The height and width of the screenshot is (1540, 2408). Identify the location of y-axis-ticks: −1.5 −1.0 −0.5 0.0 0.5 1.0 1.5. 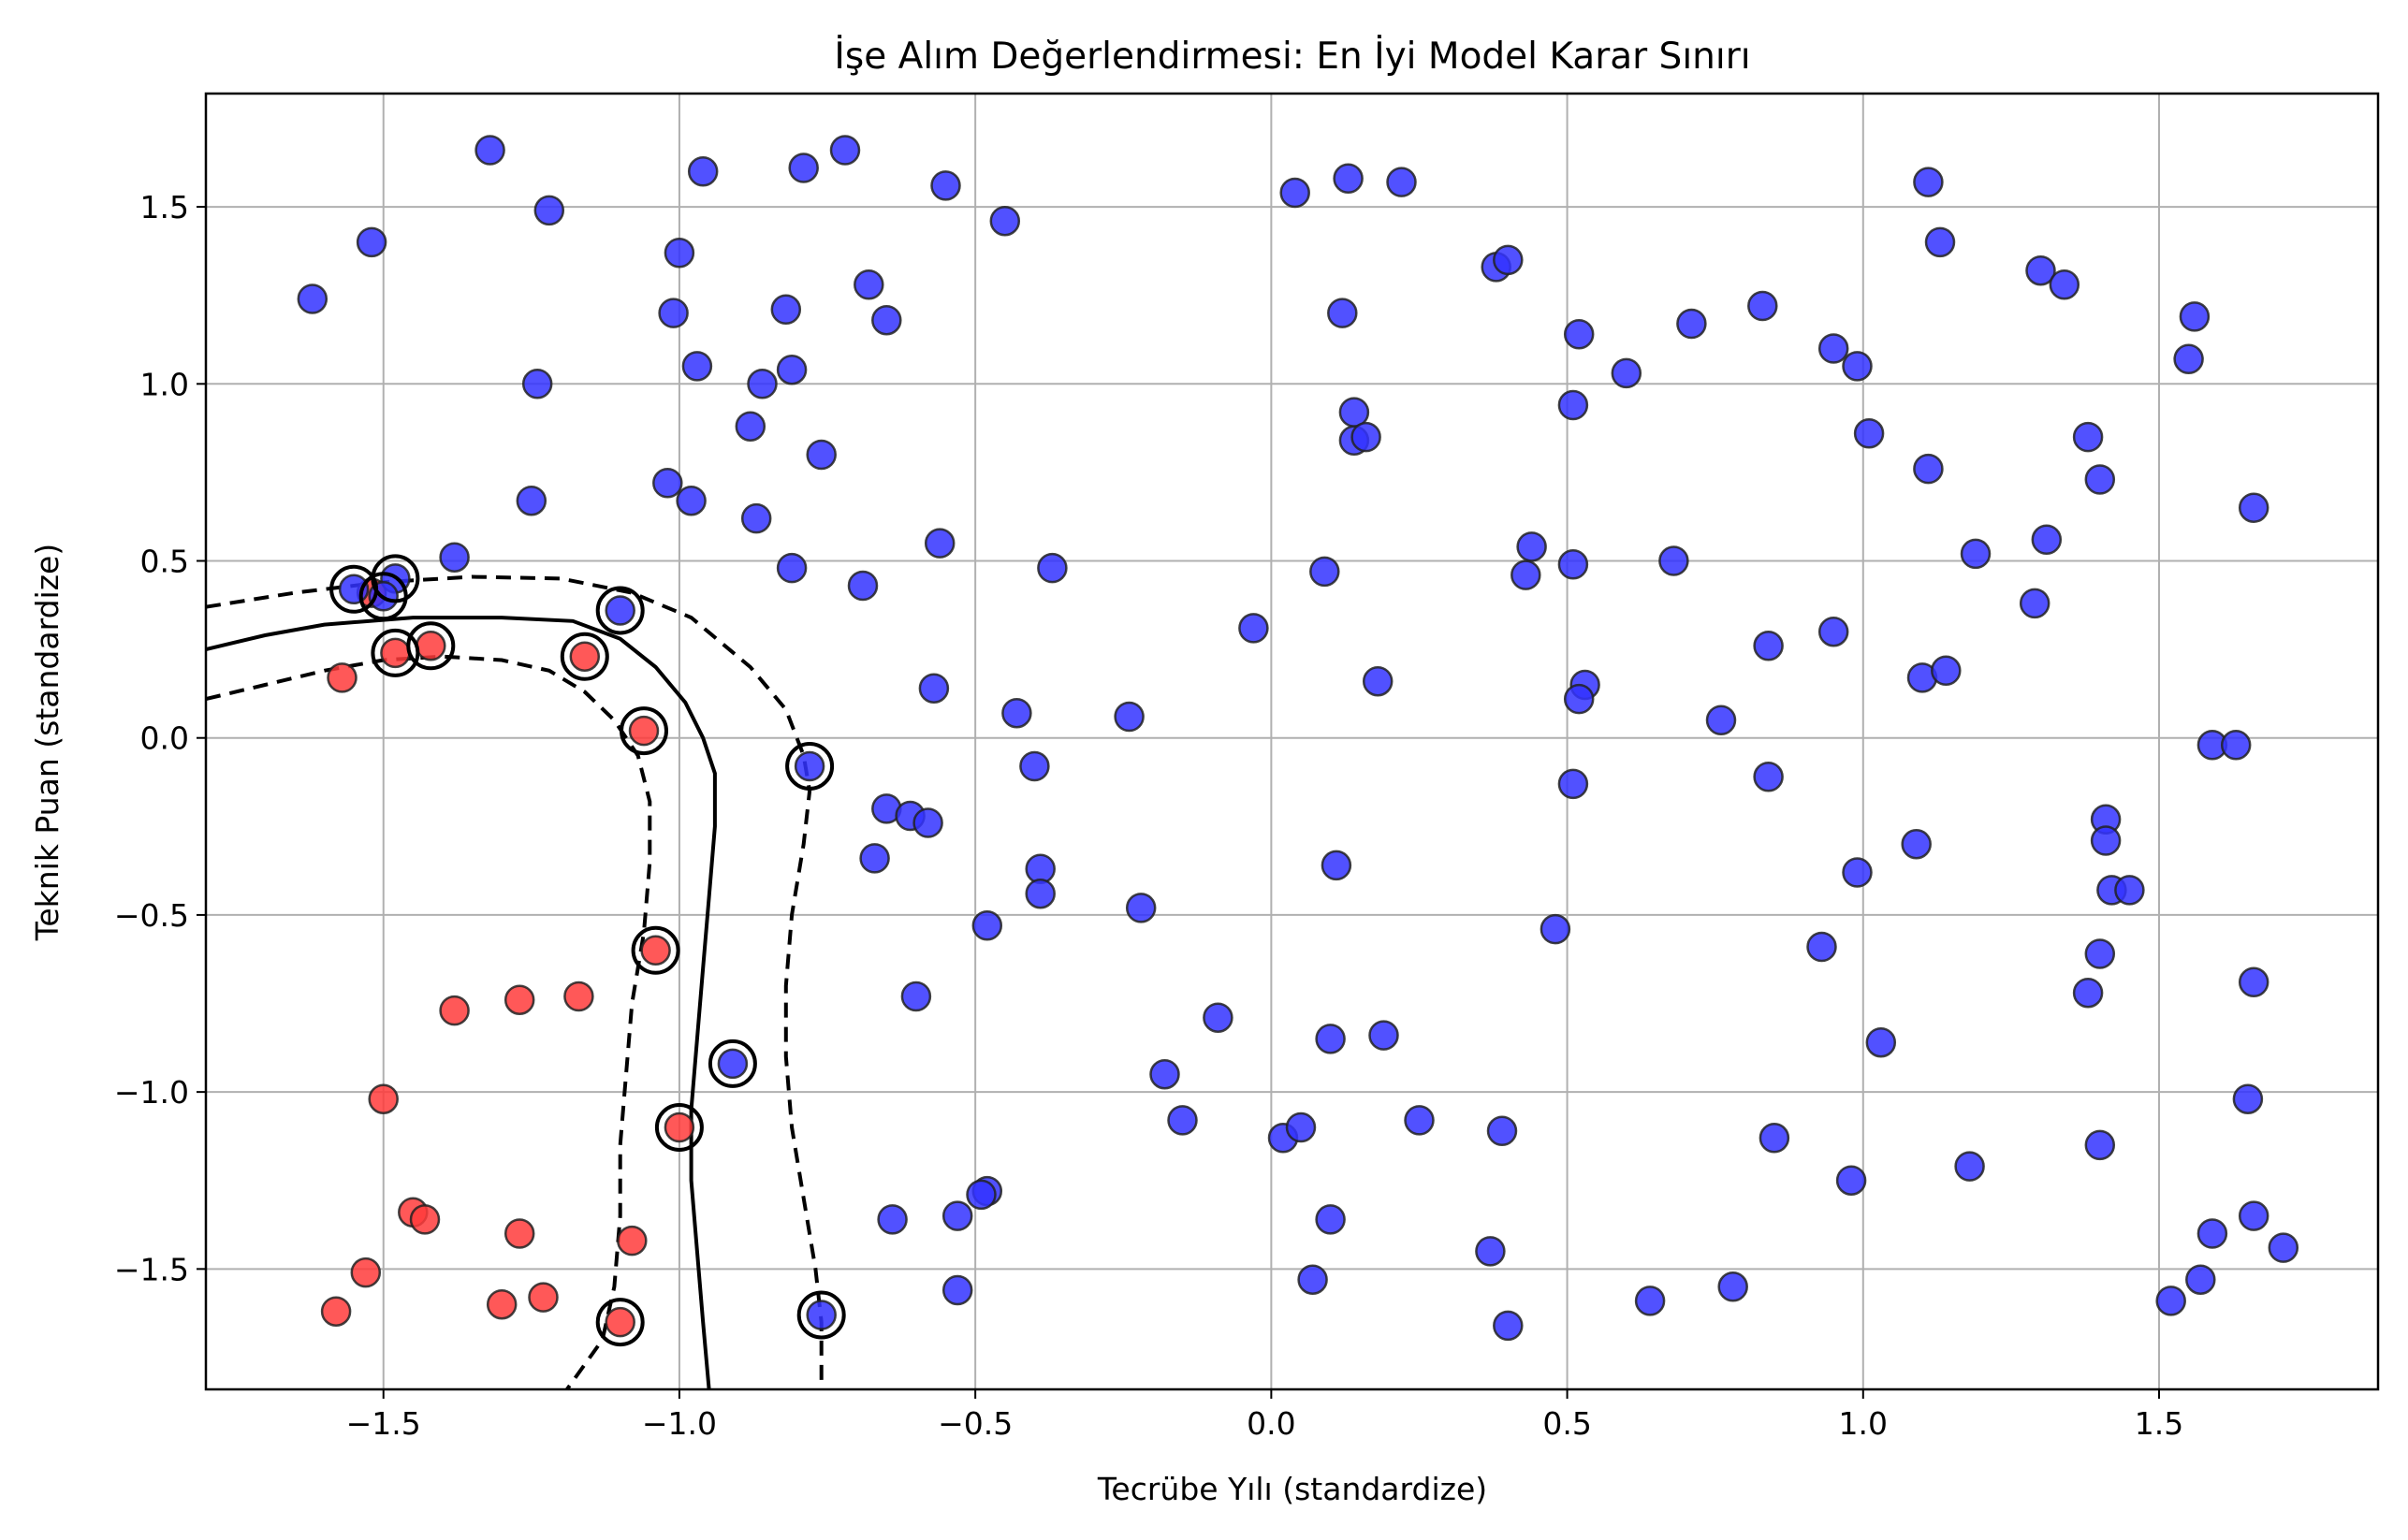
(160, 738).